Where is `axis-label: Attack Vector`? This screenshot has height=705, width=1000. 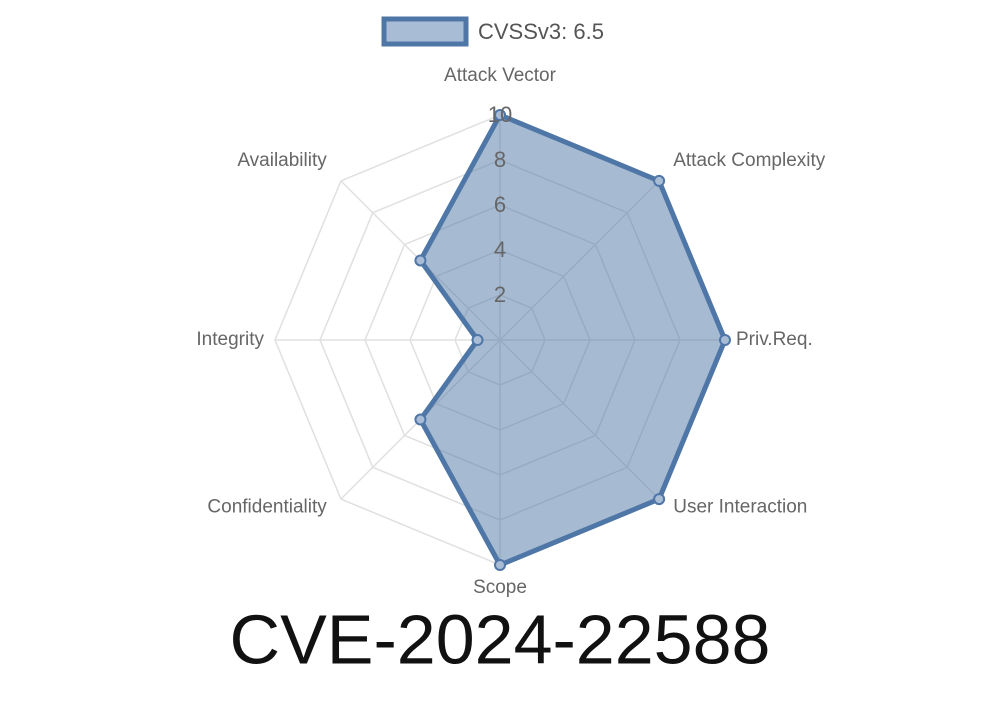
axis-label: Attack Vector is located at coordinates (500, 75).